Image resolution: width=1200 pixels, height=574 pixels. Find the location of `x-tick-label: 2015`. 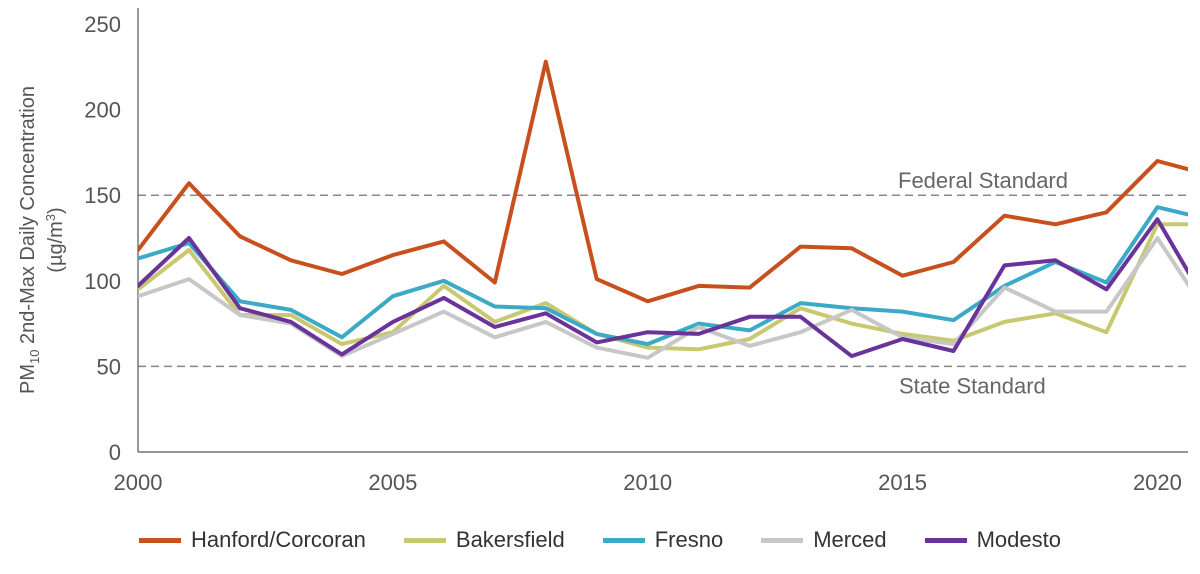

x-tick-label: 2015 is located at coordinates (902, 482).